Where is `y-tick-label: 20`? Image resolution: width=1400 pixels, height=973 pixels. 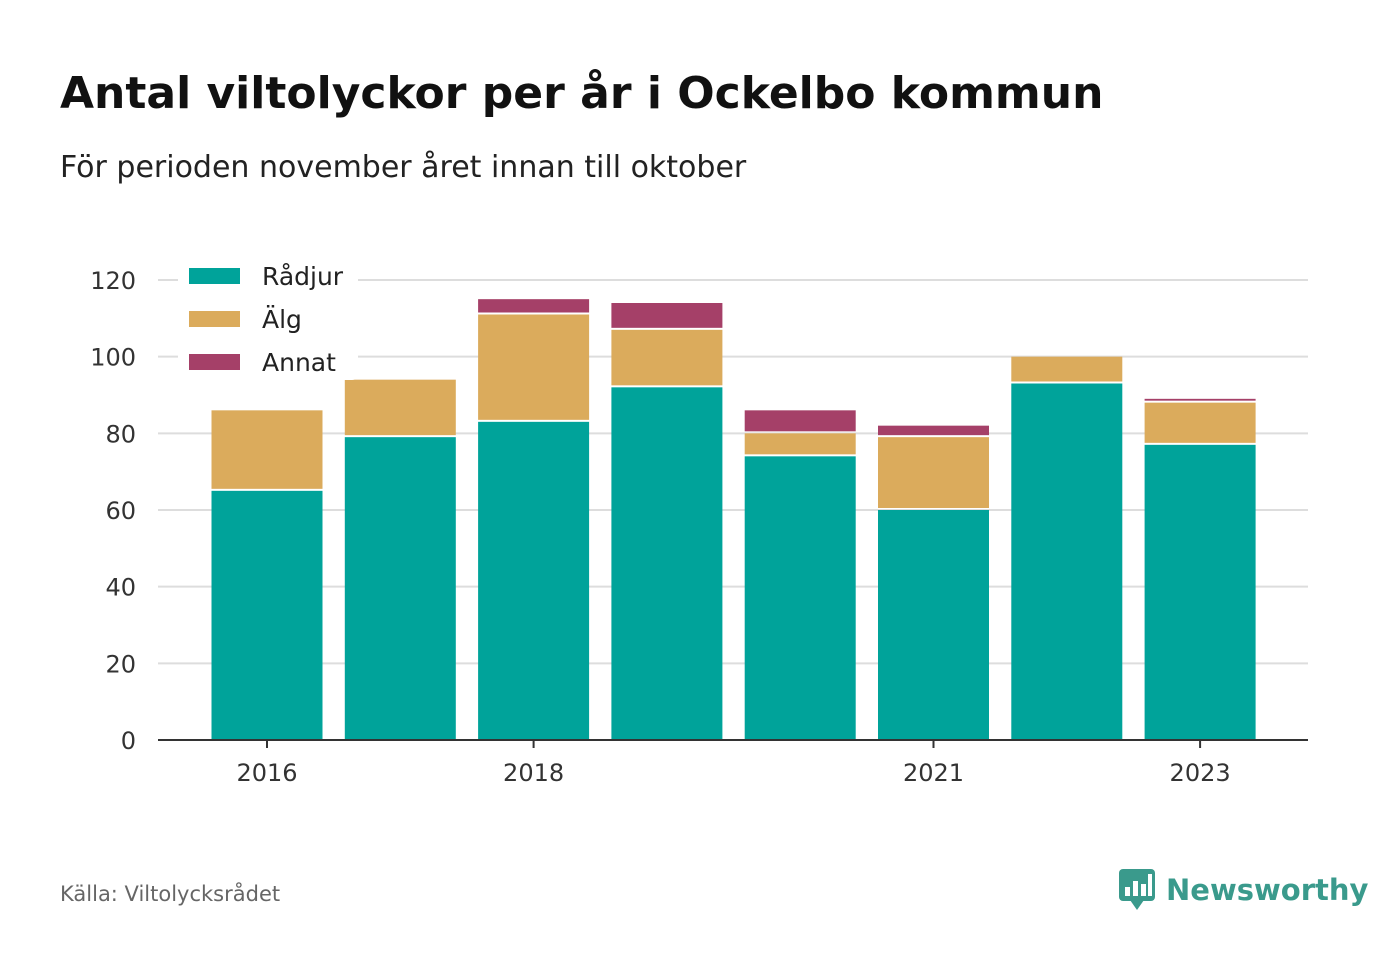
y-tick-label: 20 is located at coordinates (120, 664).